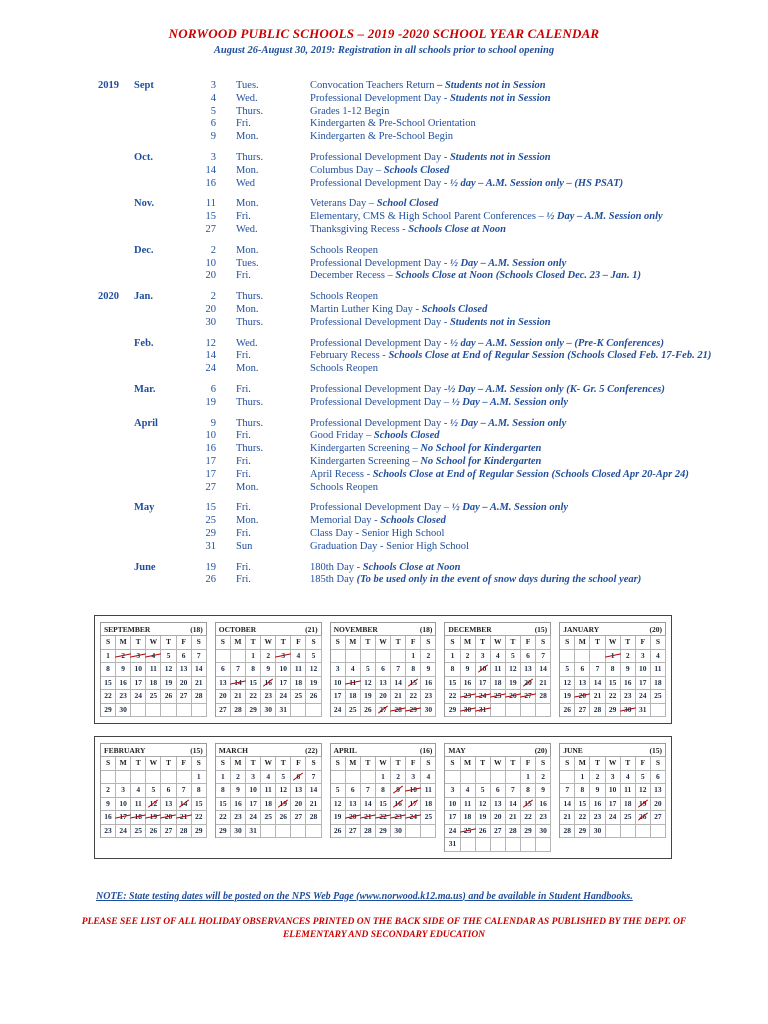 The height and width of the screenshot is (1024, 768). What do you see at coordinates (539, 534) in the screenshot?
I see `event-description: Class Day - Senior High School` at bounding box center [539, 534].